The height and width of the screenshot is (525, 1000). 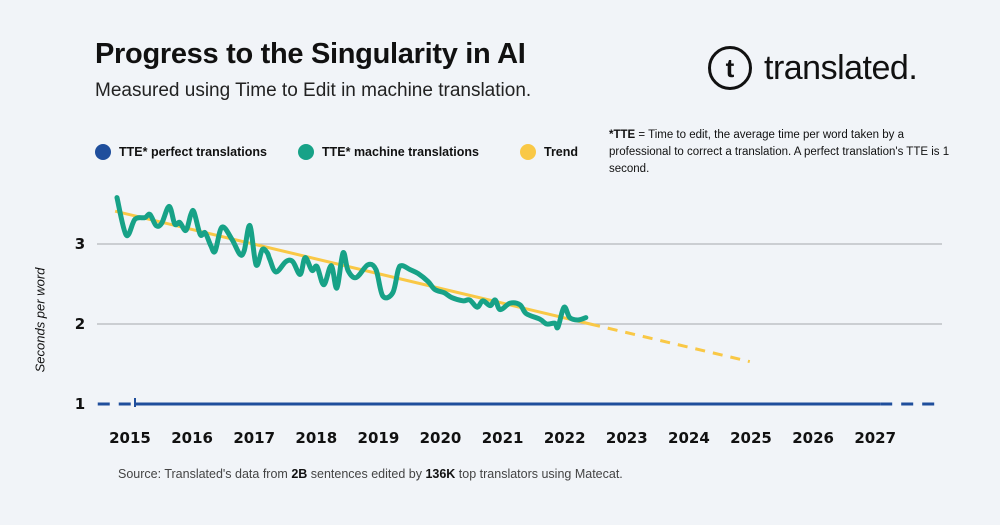 I want to click on x-tick-label: 2019, so click(x=379, y=438).